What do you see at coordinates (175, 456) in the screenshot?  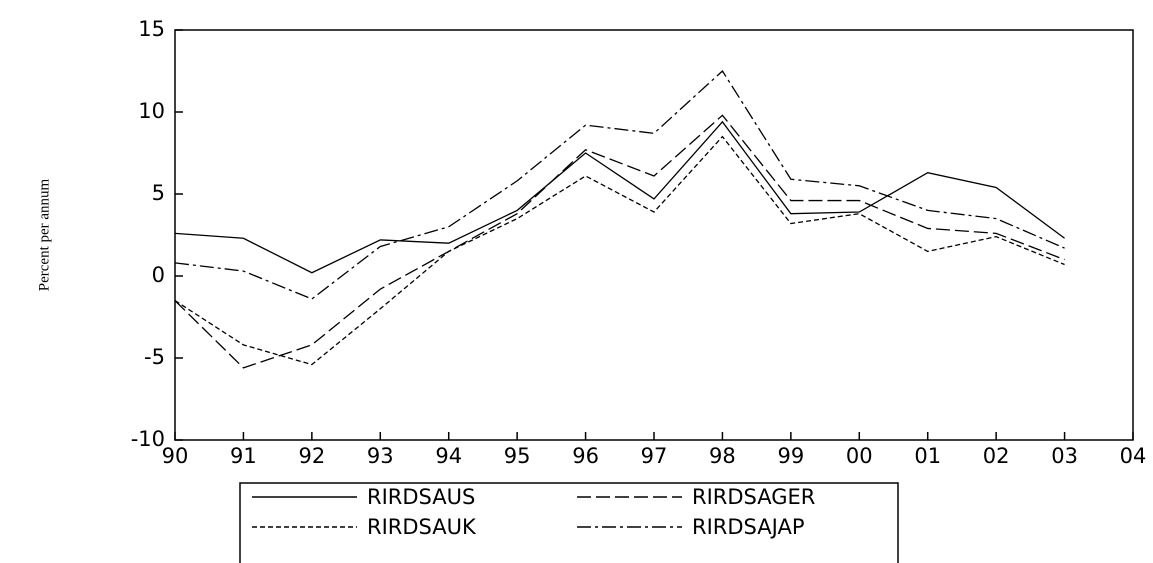 I see `x-tick-label: 90` at bounding box center [175, 456].